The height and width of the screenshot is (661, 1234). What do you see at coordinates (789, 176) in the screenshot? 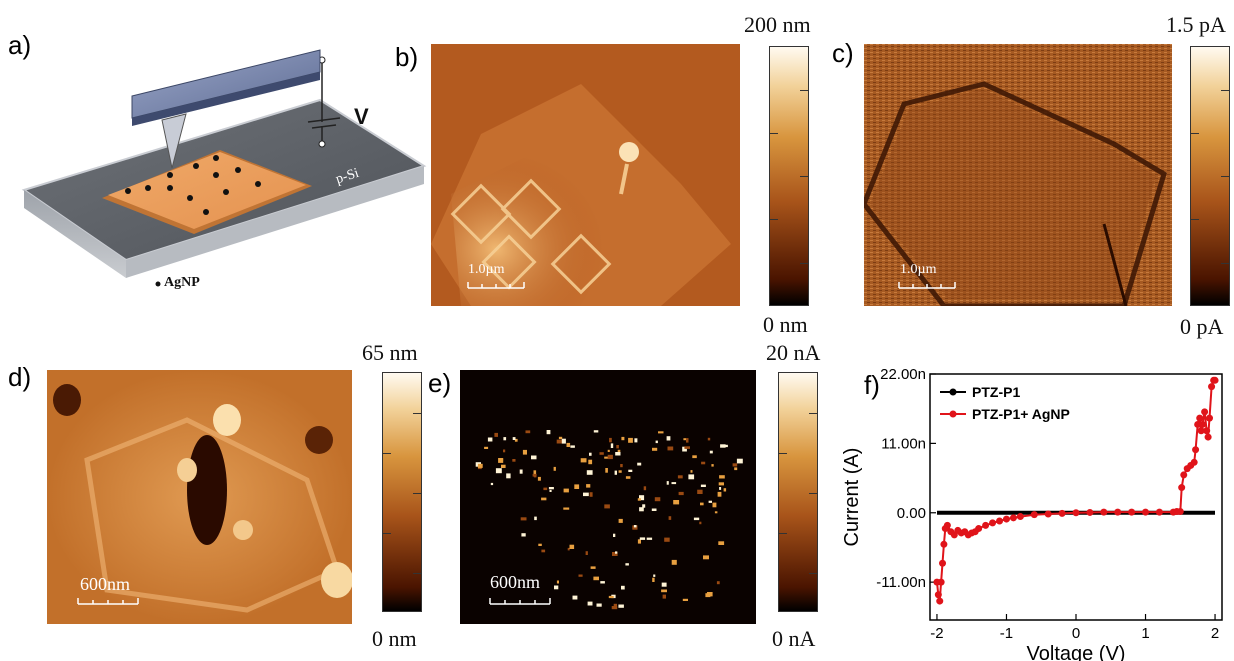
I see `colorbar-b` at bounding box center [789, 176].